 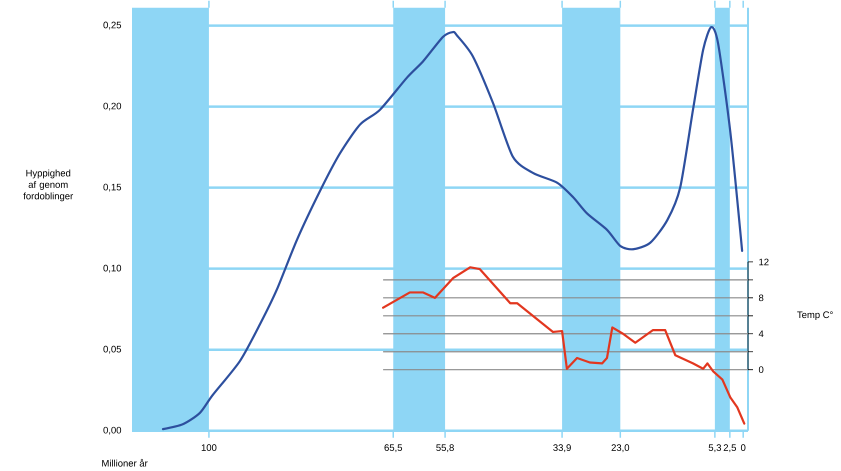 What do you see at coordinates (48, 186) in the screenshot?
I see `y-axis-title: Hyppighed af genom fordoblinger` at bounding box center [48, 186].